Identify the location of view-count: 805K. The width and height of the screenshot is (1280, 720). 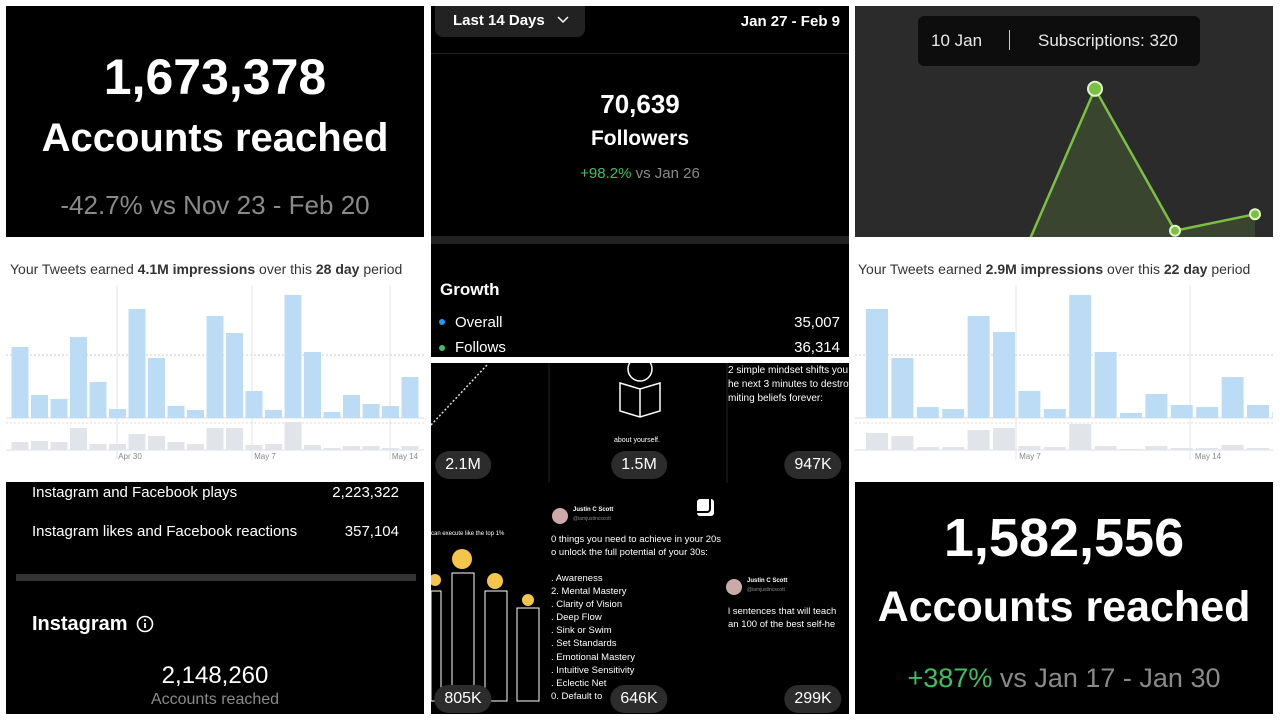
(463, 699).